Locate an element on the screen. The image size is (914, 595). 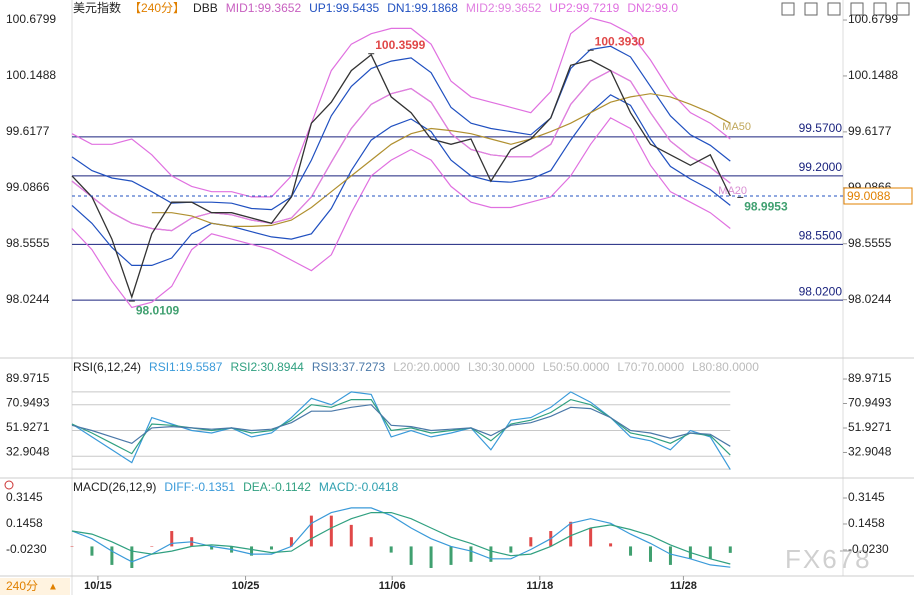
legend-entry: L50:50.0000 is located at coordinates (576, 367).